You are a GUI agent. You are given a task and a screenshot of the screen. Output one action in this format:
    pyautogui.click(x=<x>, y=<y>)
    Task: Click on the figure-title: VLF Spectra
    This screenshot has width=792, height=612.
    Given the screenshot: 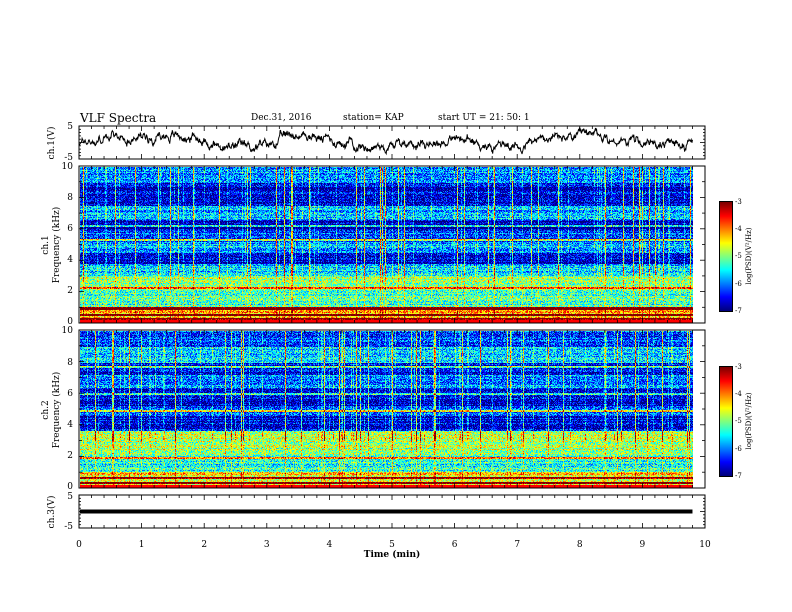 What is the action you would take?
    pyautogui.click(x=118, y=118)
    